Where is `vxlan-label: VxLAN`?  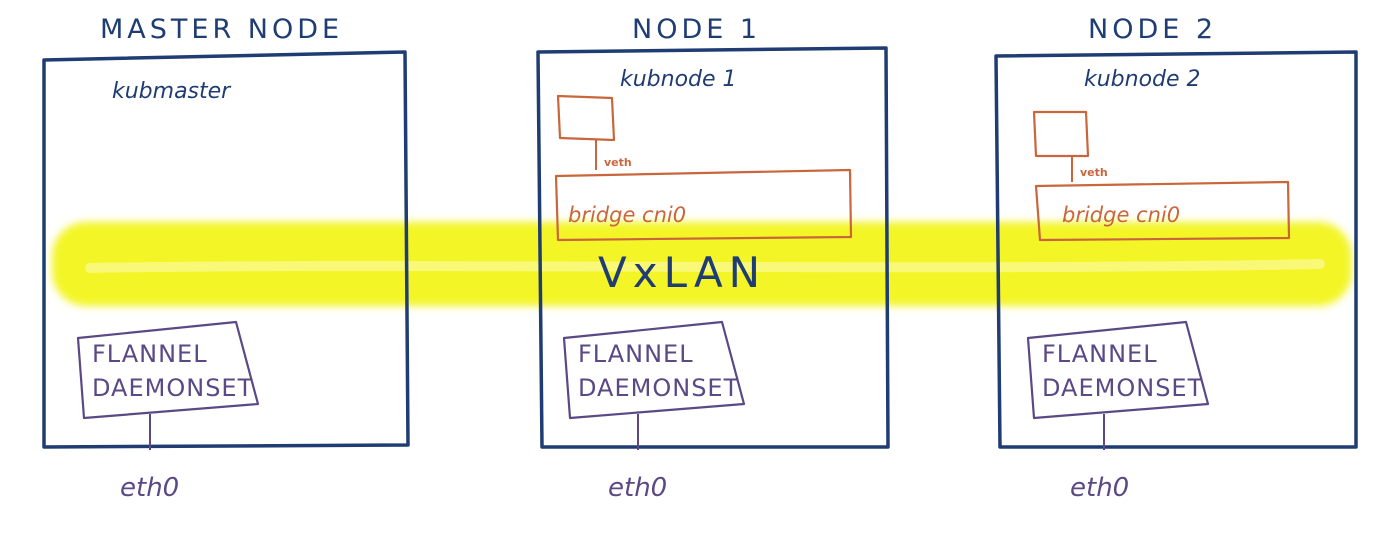 vxlan-label: VxLAN is located at coordinates (682, 272).